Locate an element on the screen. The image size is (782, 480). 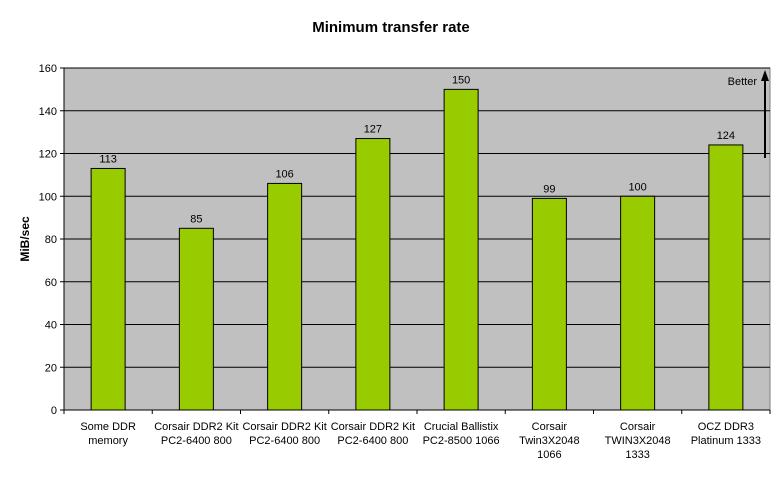
y-tick-label: 160 is located at coordinates (48, 69).